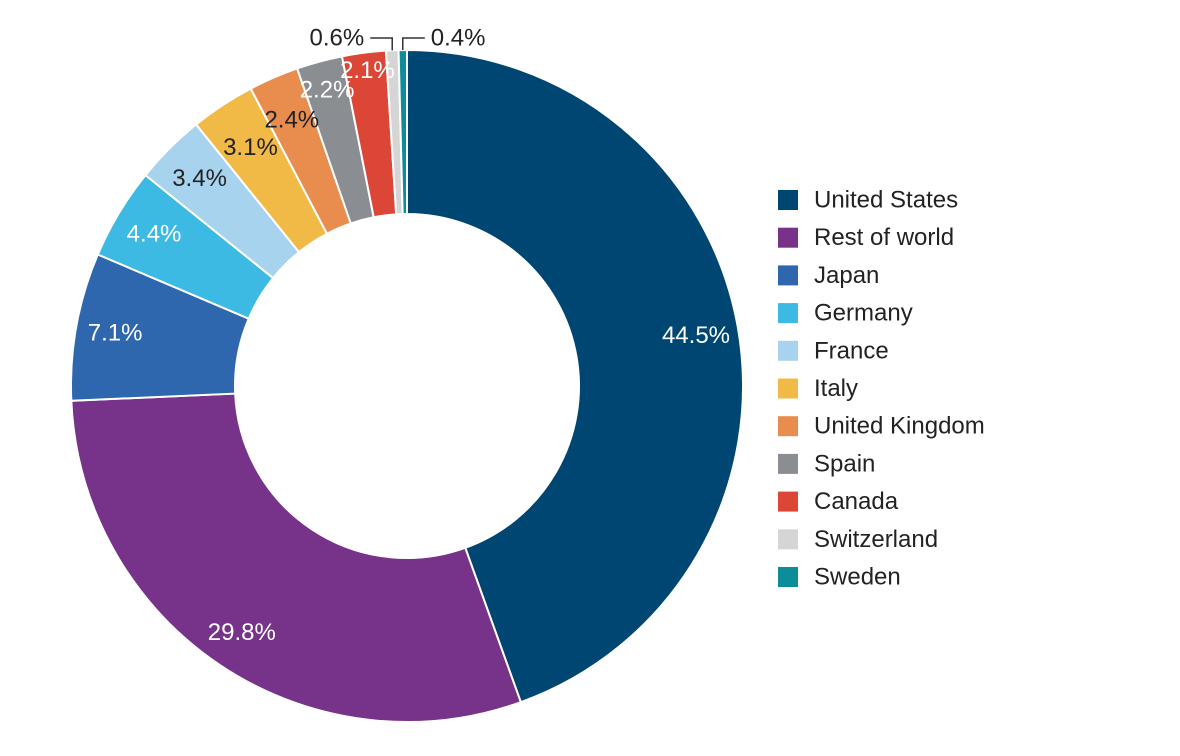  I want to click on slice-label-switzerland: 0.6%, so click(337, 38).